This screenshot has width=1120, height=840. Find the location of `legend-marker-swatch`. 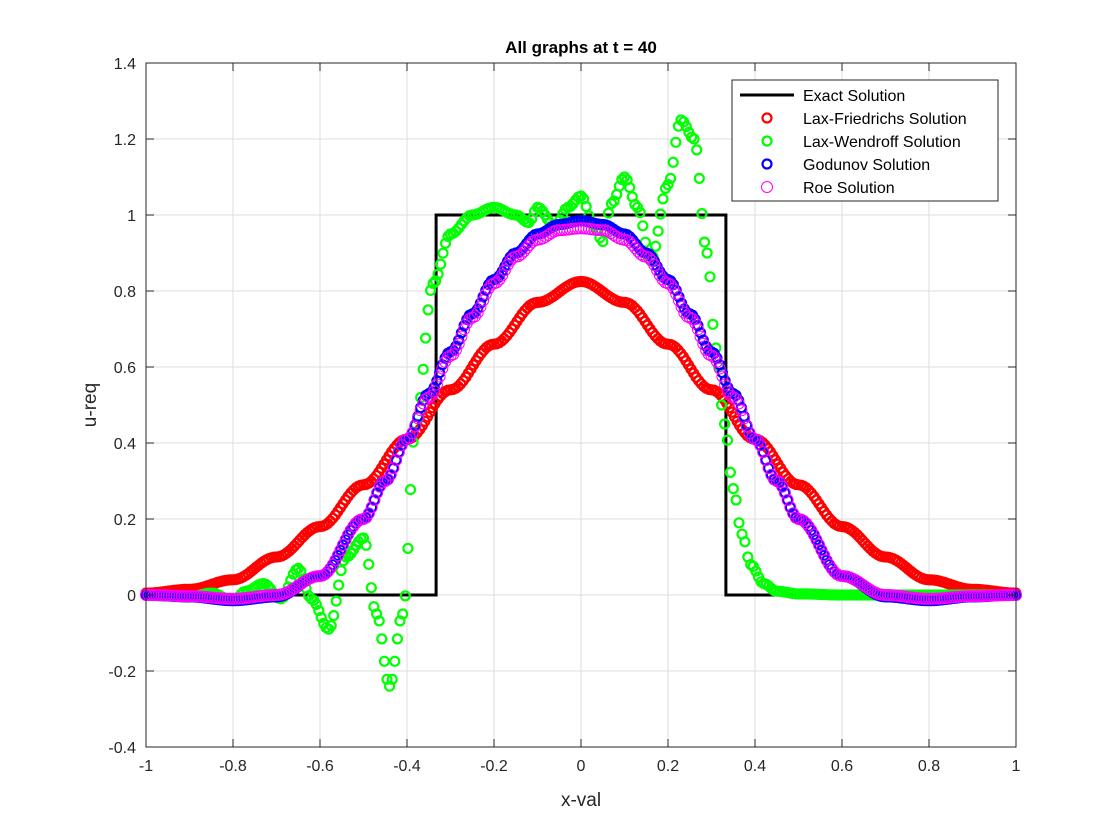

legend-marker-swatch is located at coordinates (767, 118).